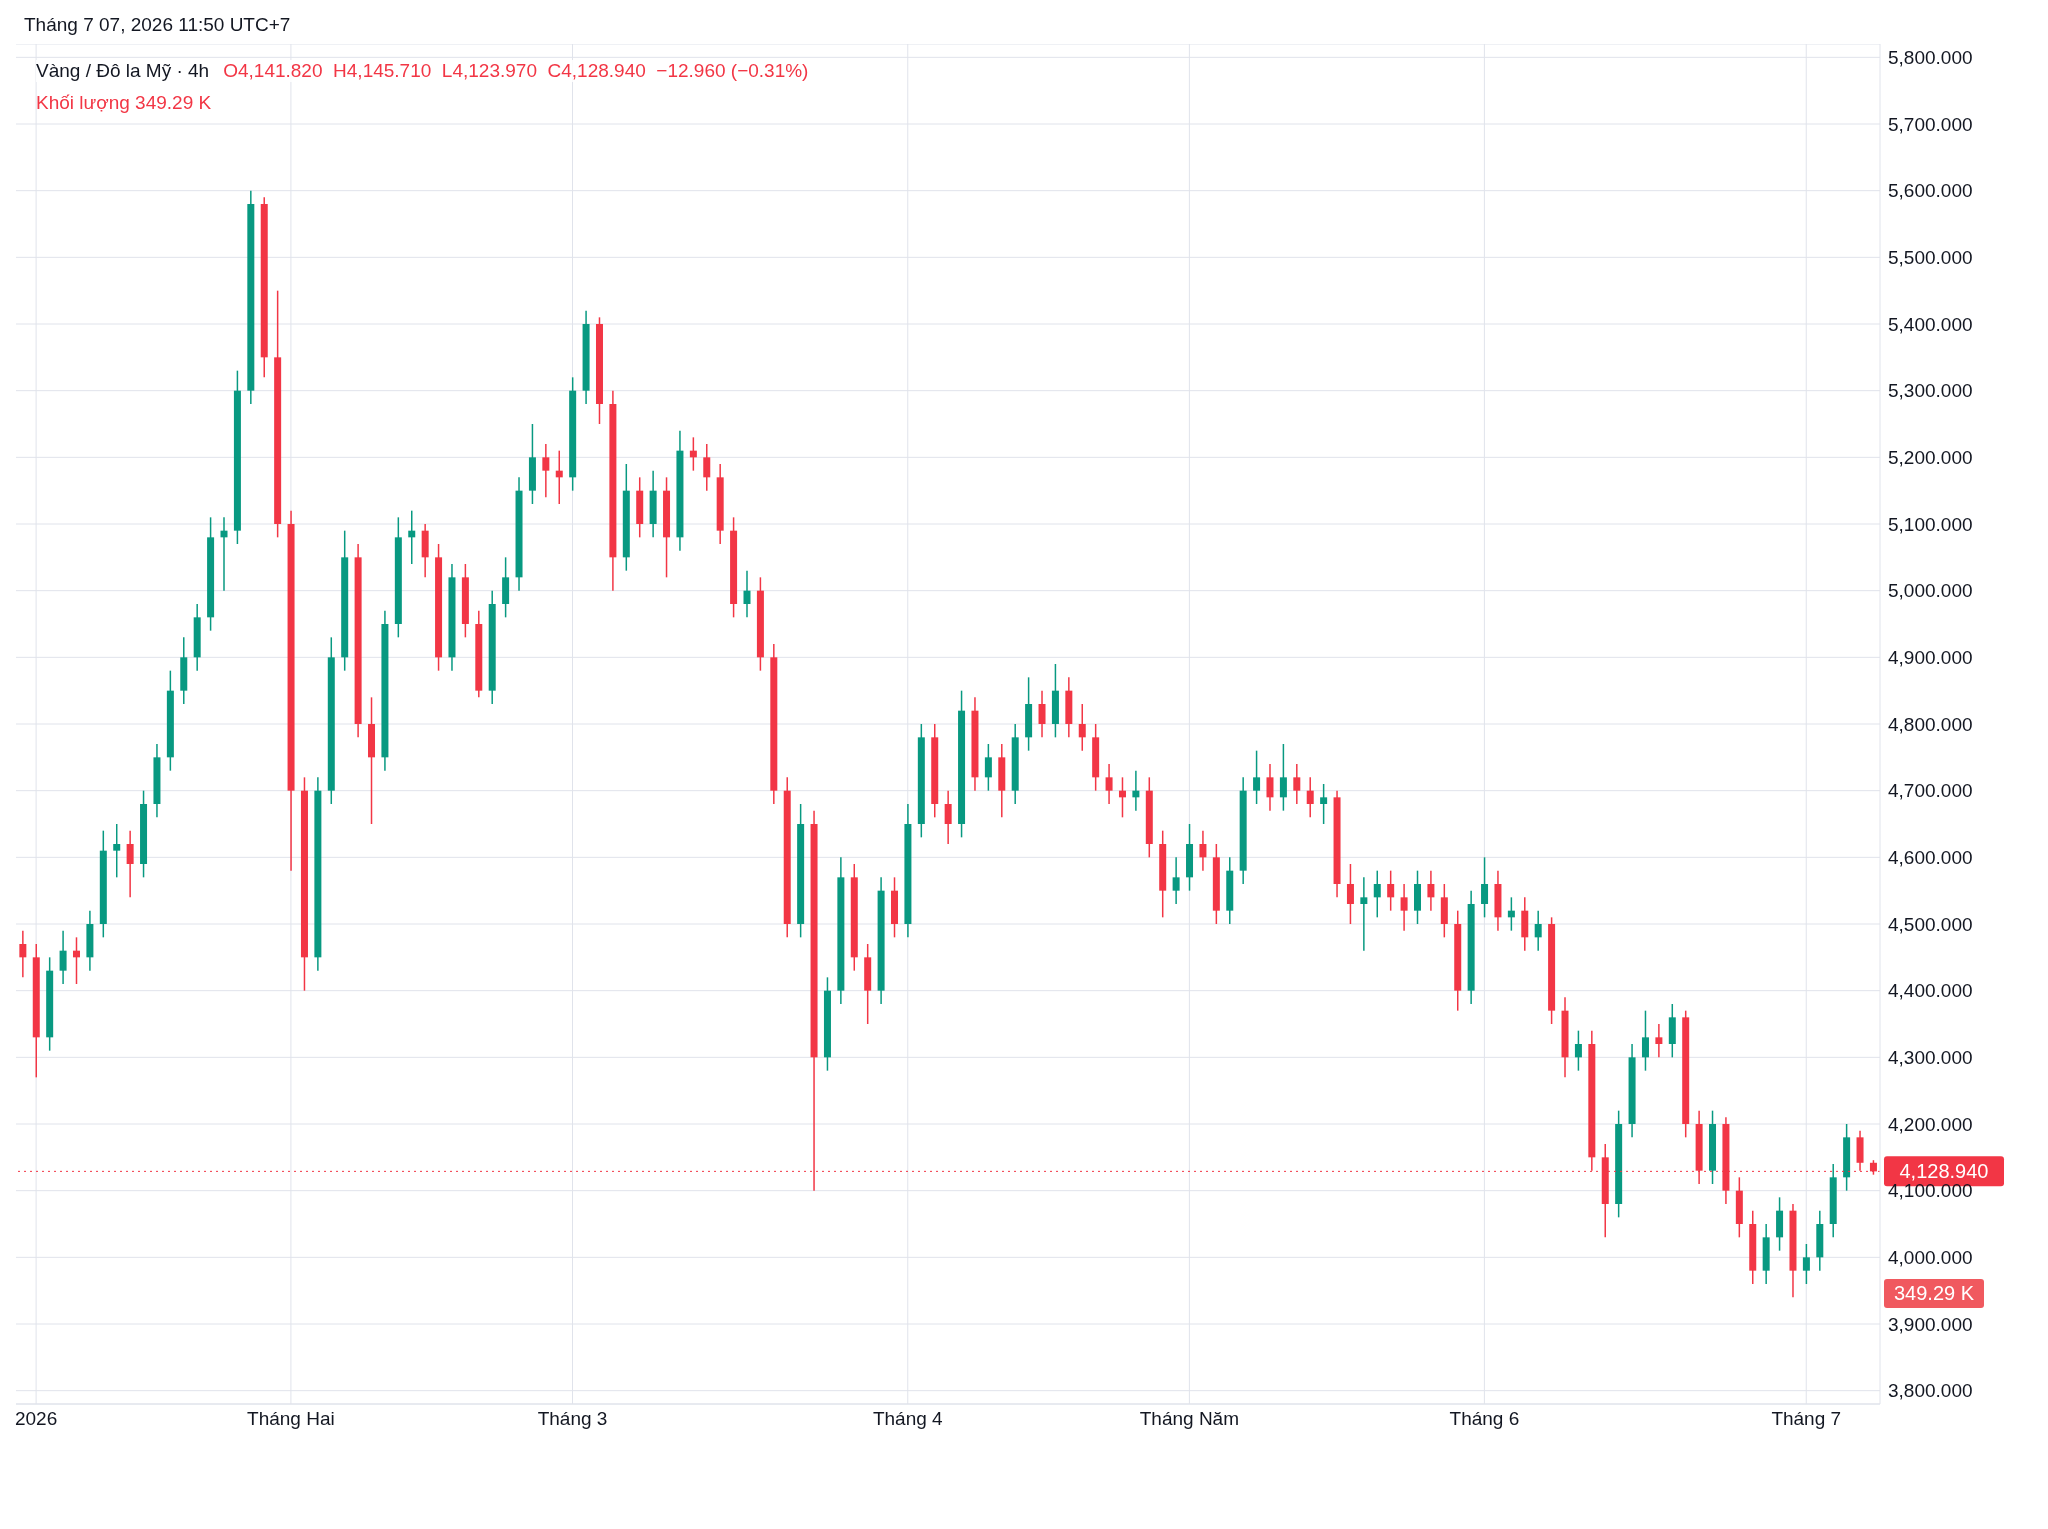  I want to click on x-tick-label: Tháng 3, so click(572, 1419).